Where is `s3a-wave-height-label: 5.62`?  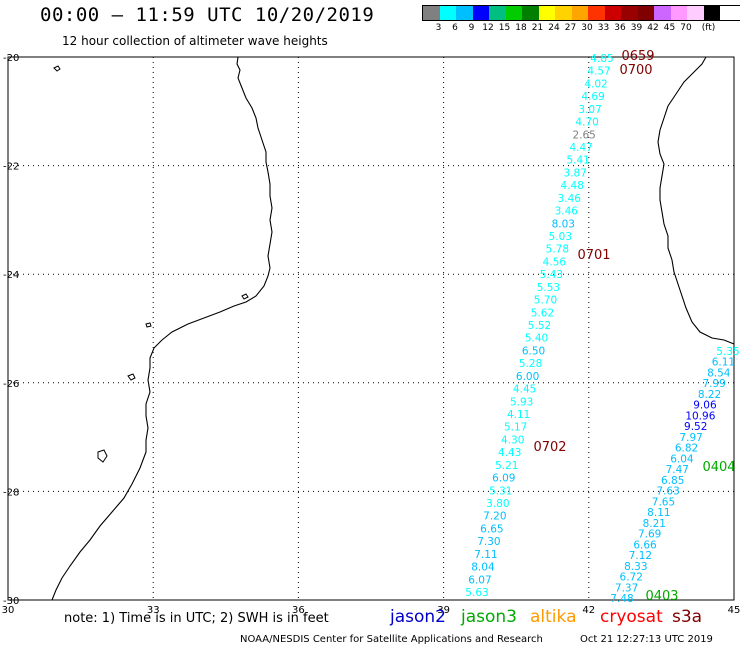
s3a-wave-height-label: 5.62 is located at coordinates (542, 313).